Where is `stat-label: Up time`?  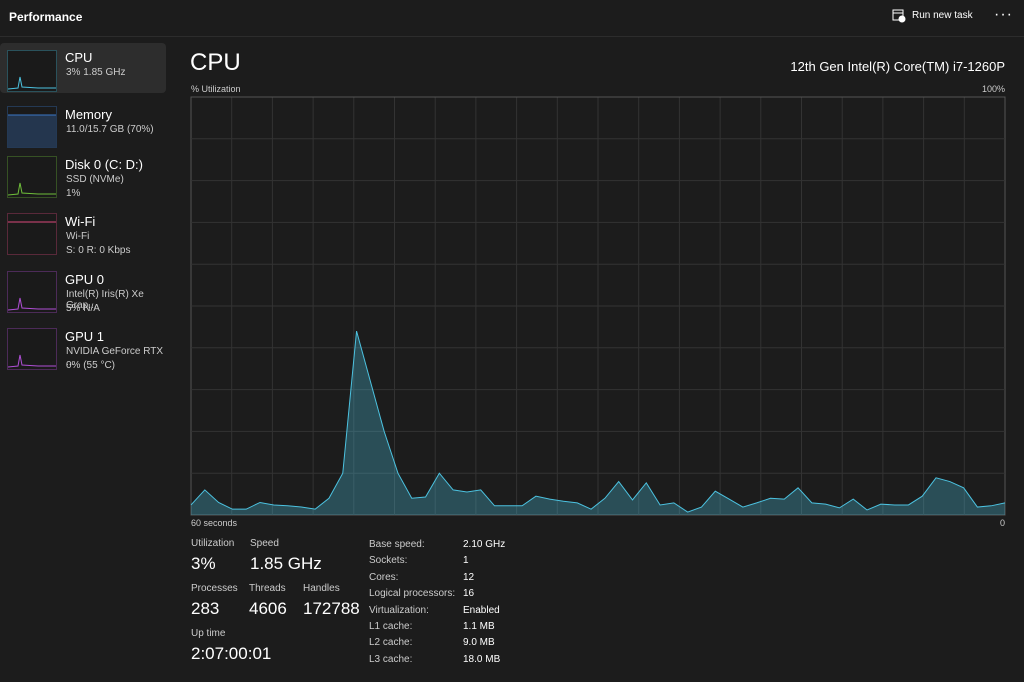
stat-label: Up time is located at coordinates (208, 633).